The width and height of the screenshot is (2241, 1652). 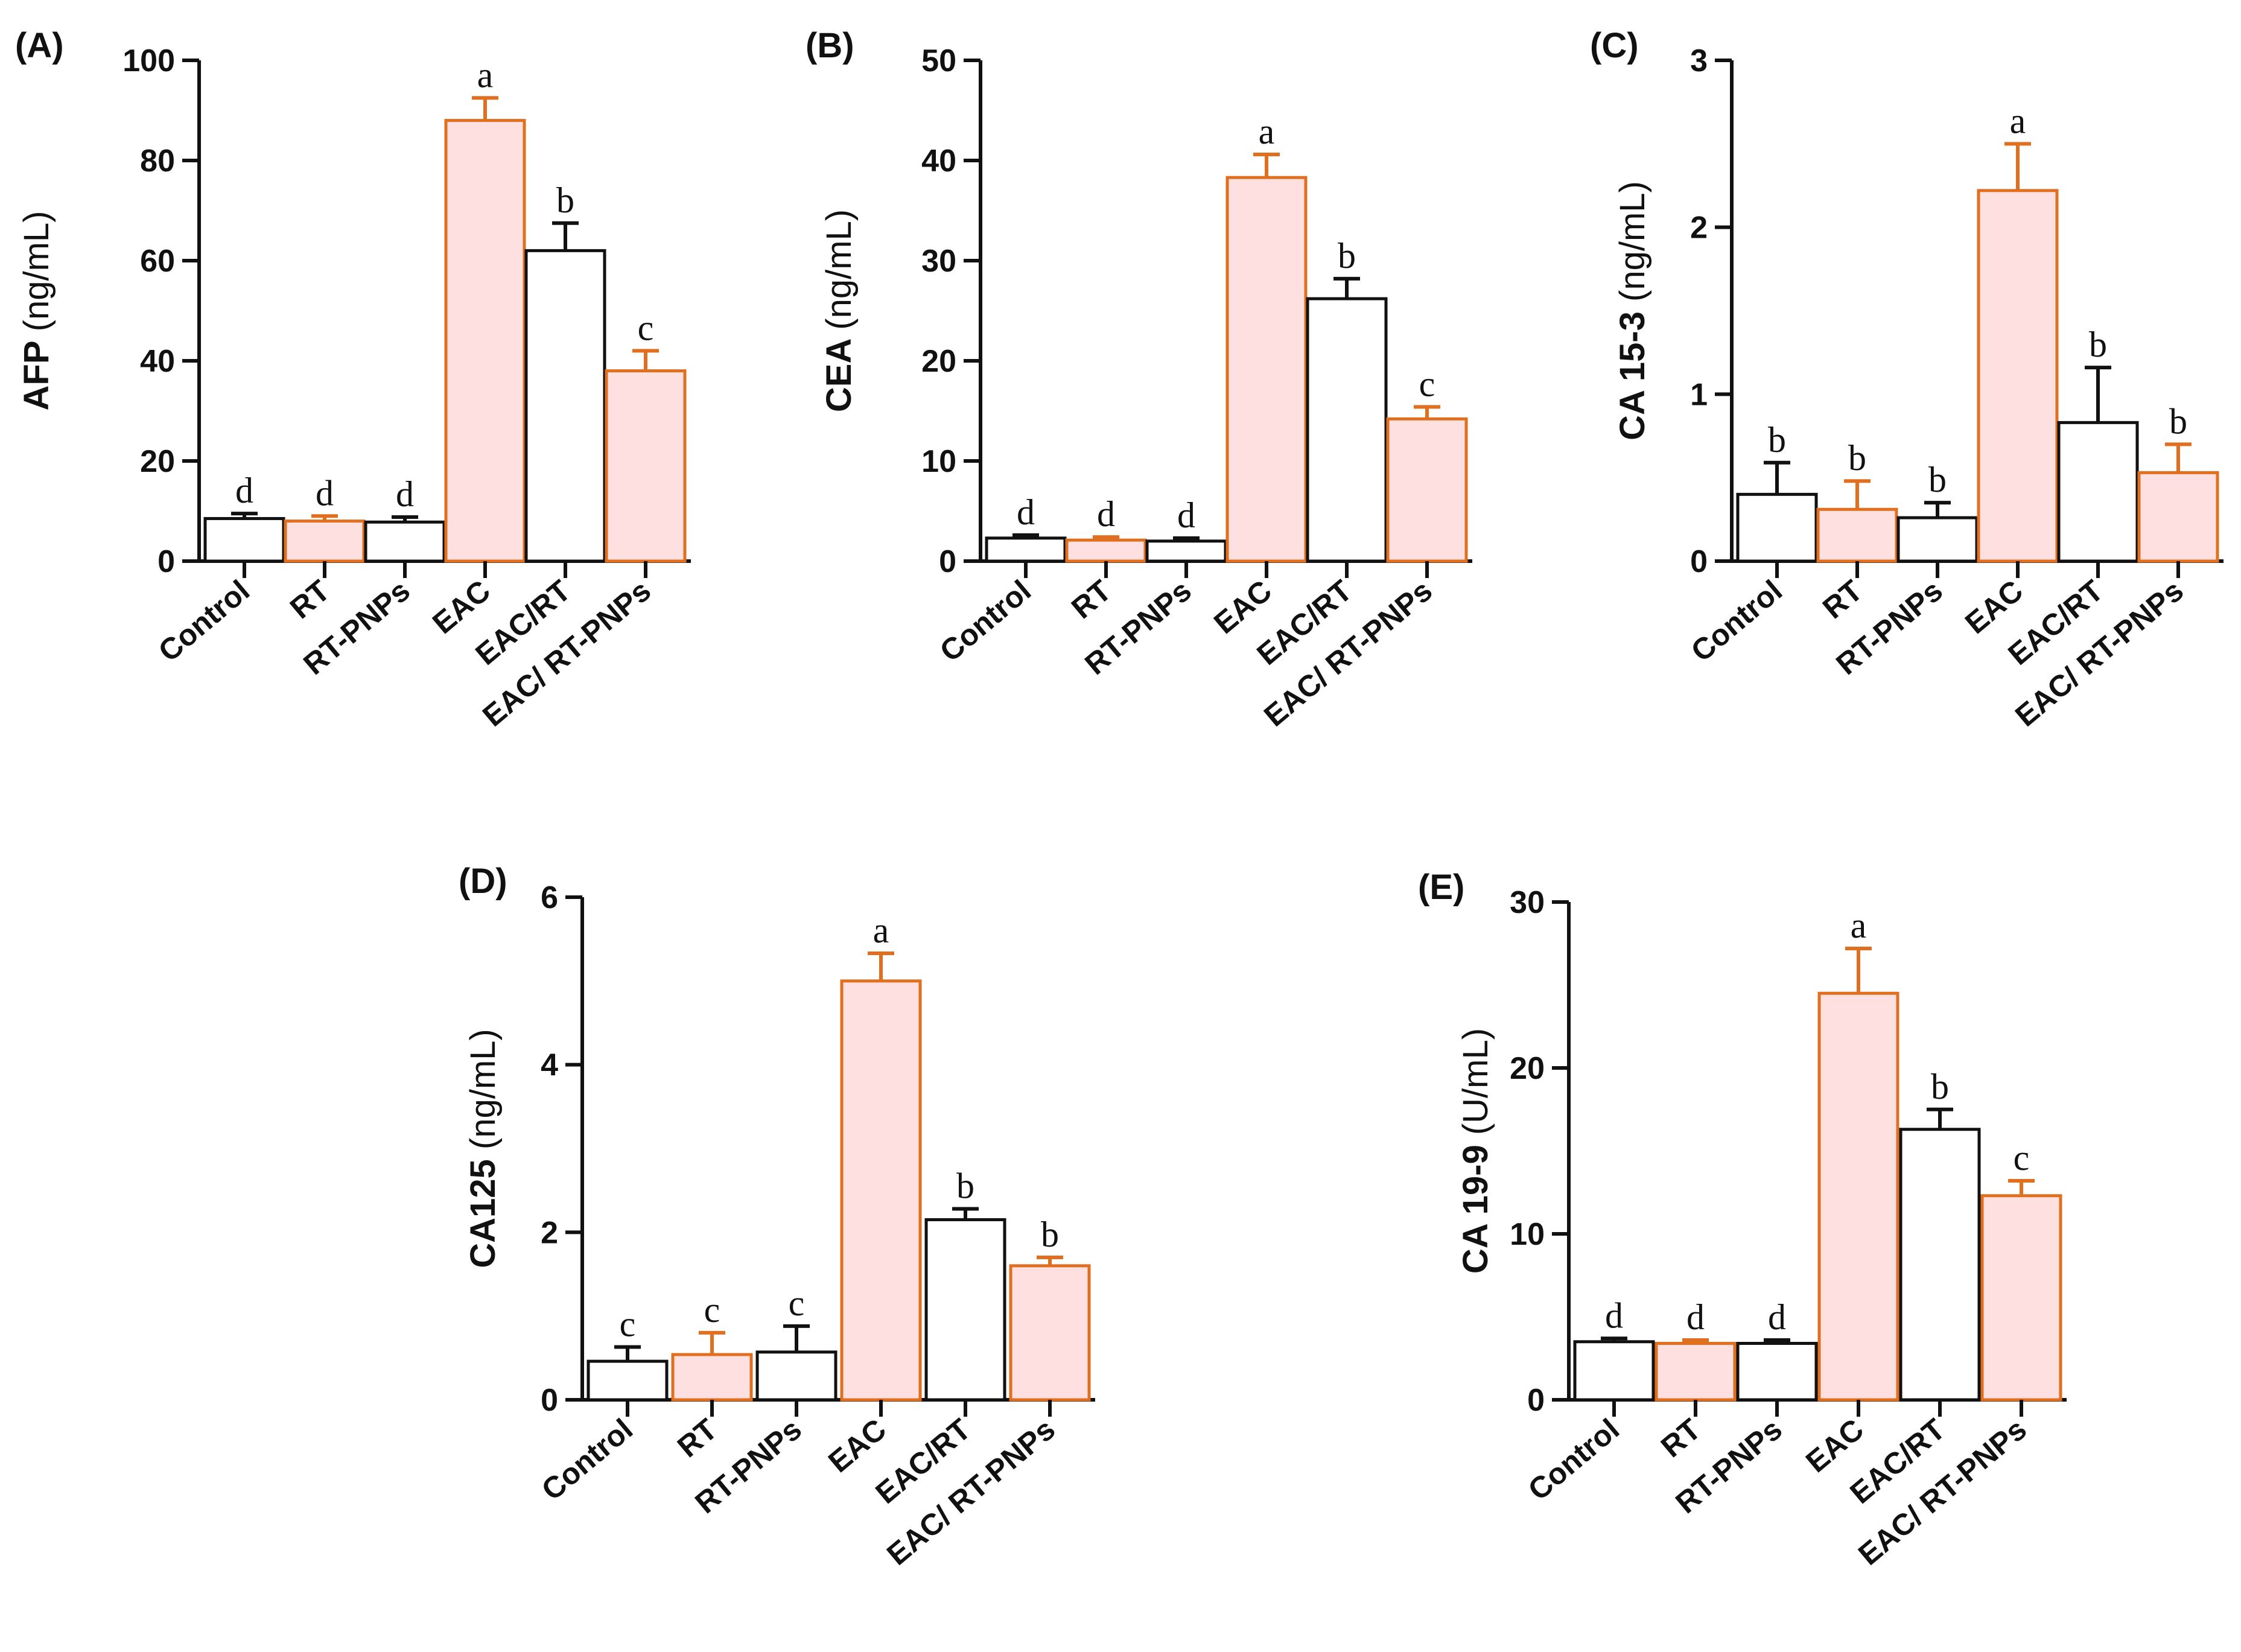 What do you see at coordinates (157, 161) in the screenshot?
I see `y-tick-label: 80` at bounding box center [157, 161].